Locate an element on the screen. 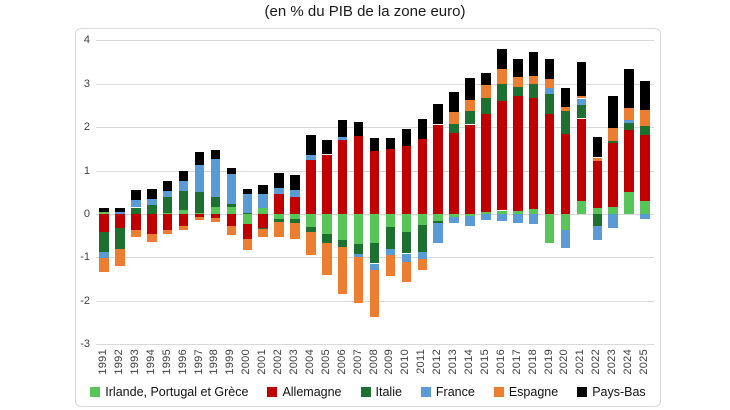  gridline is located at coordinates (375, 84).